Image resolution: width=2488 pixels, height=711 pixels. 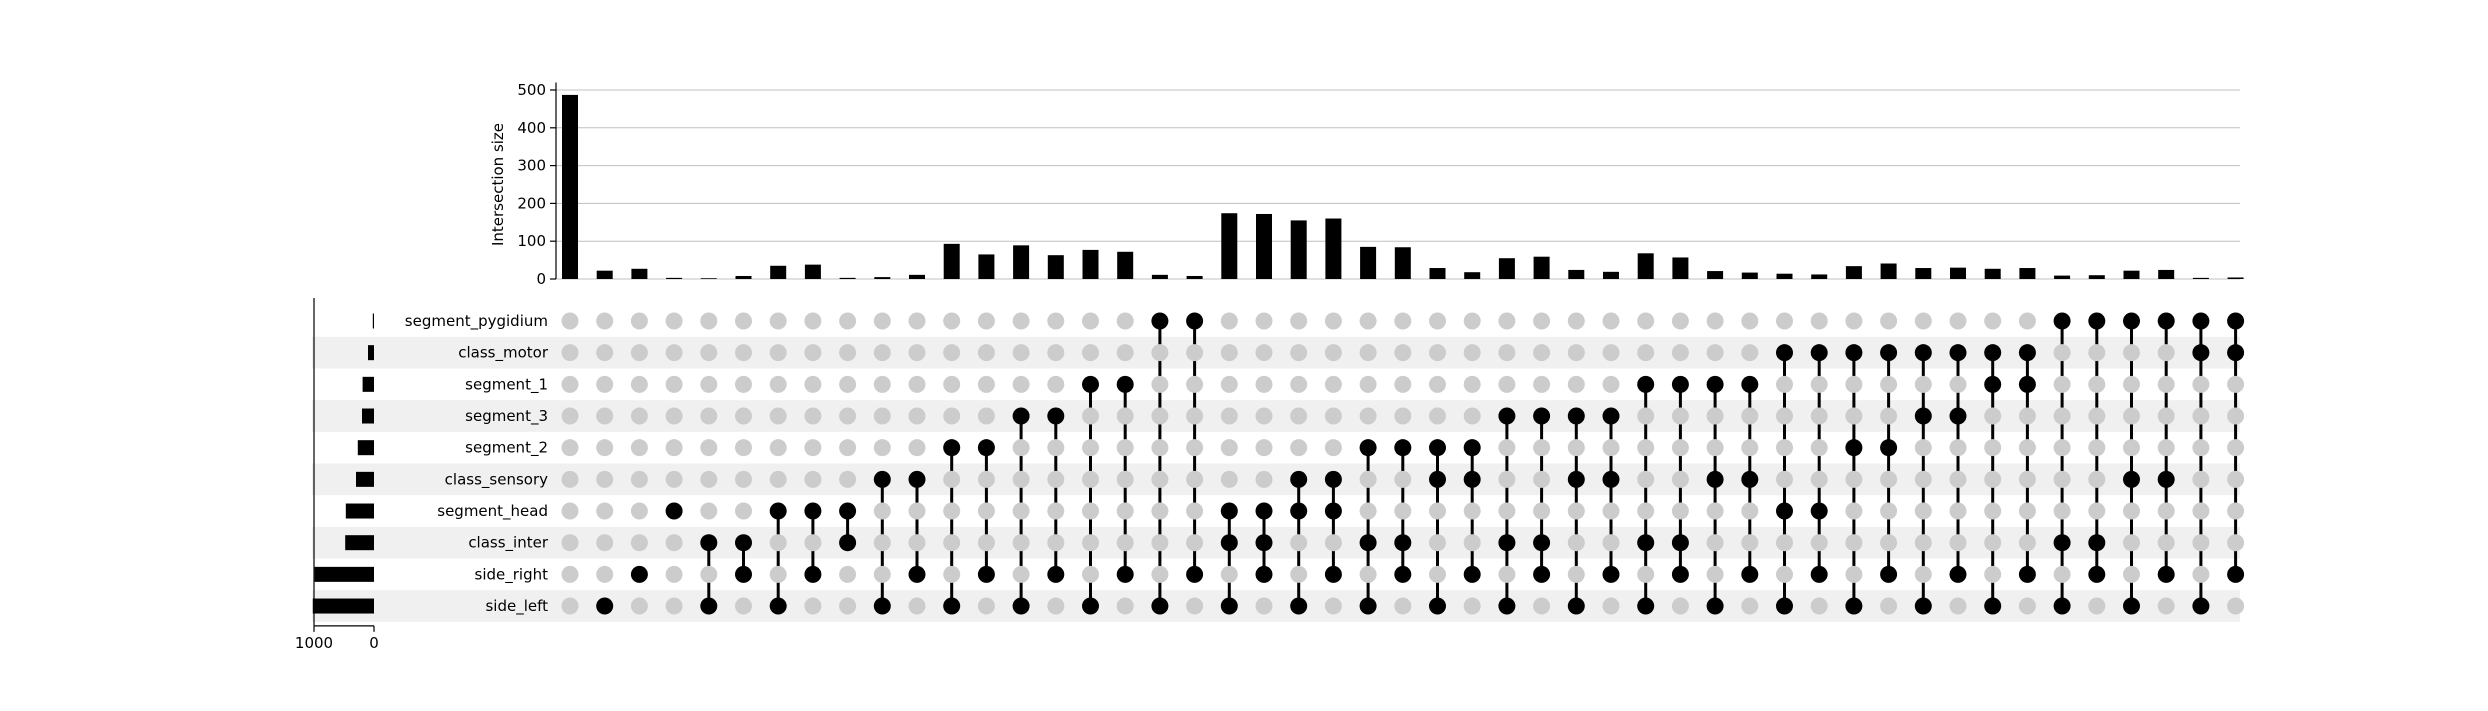 I want to click on dot-on-21-side-right, so click(x=1264, y=574).